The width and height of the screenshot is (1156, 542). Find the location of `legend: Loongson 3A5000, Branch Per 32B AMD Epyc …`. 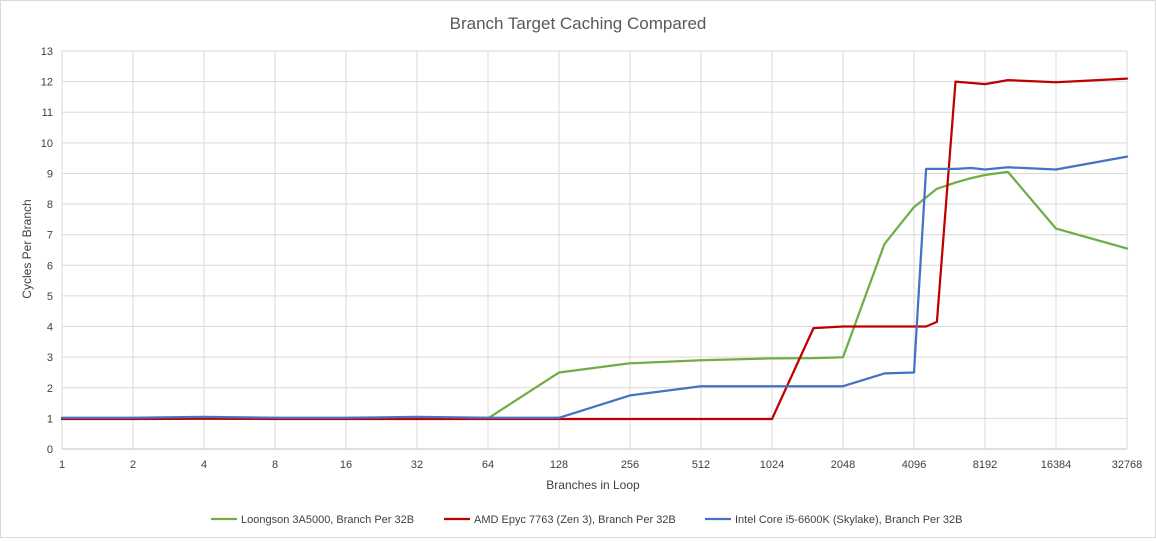

legend: Loongson 3A5000, Branch Per 32B AMD Epyc … is located at coordinates (586, 520).